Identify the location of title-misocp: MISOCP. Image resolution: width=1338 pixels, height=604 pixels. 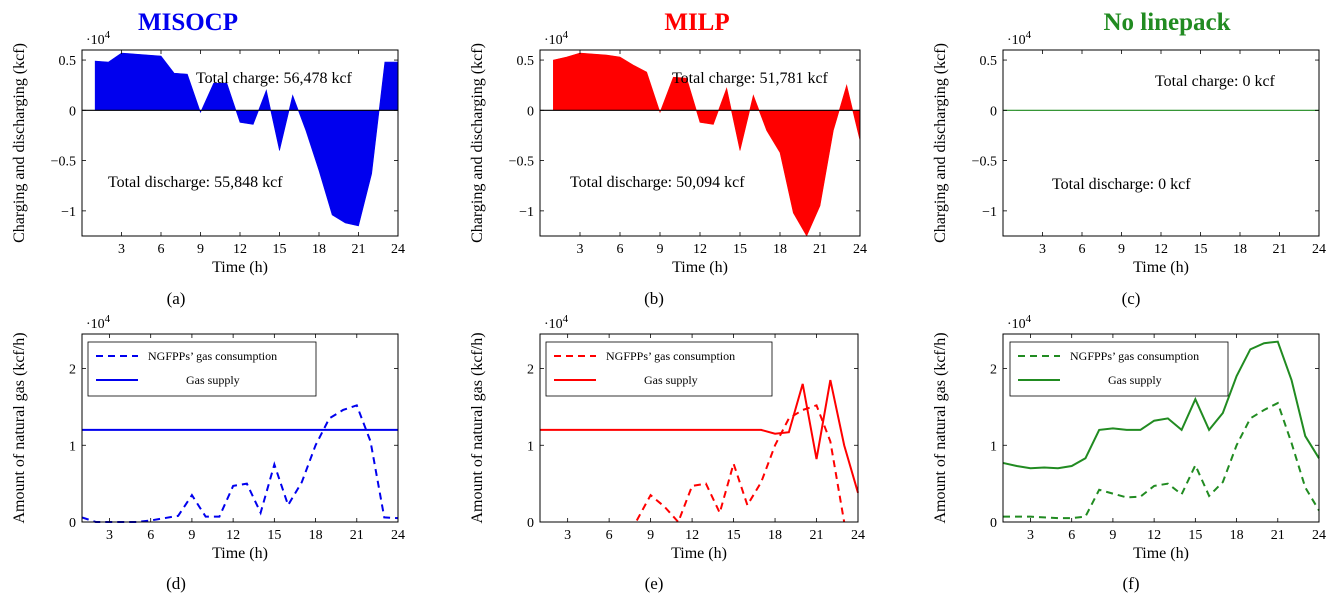
(188, 22).